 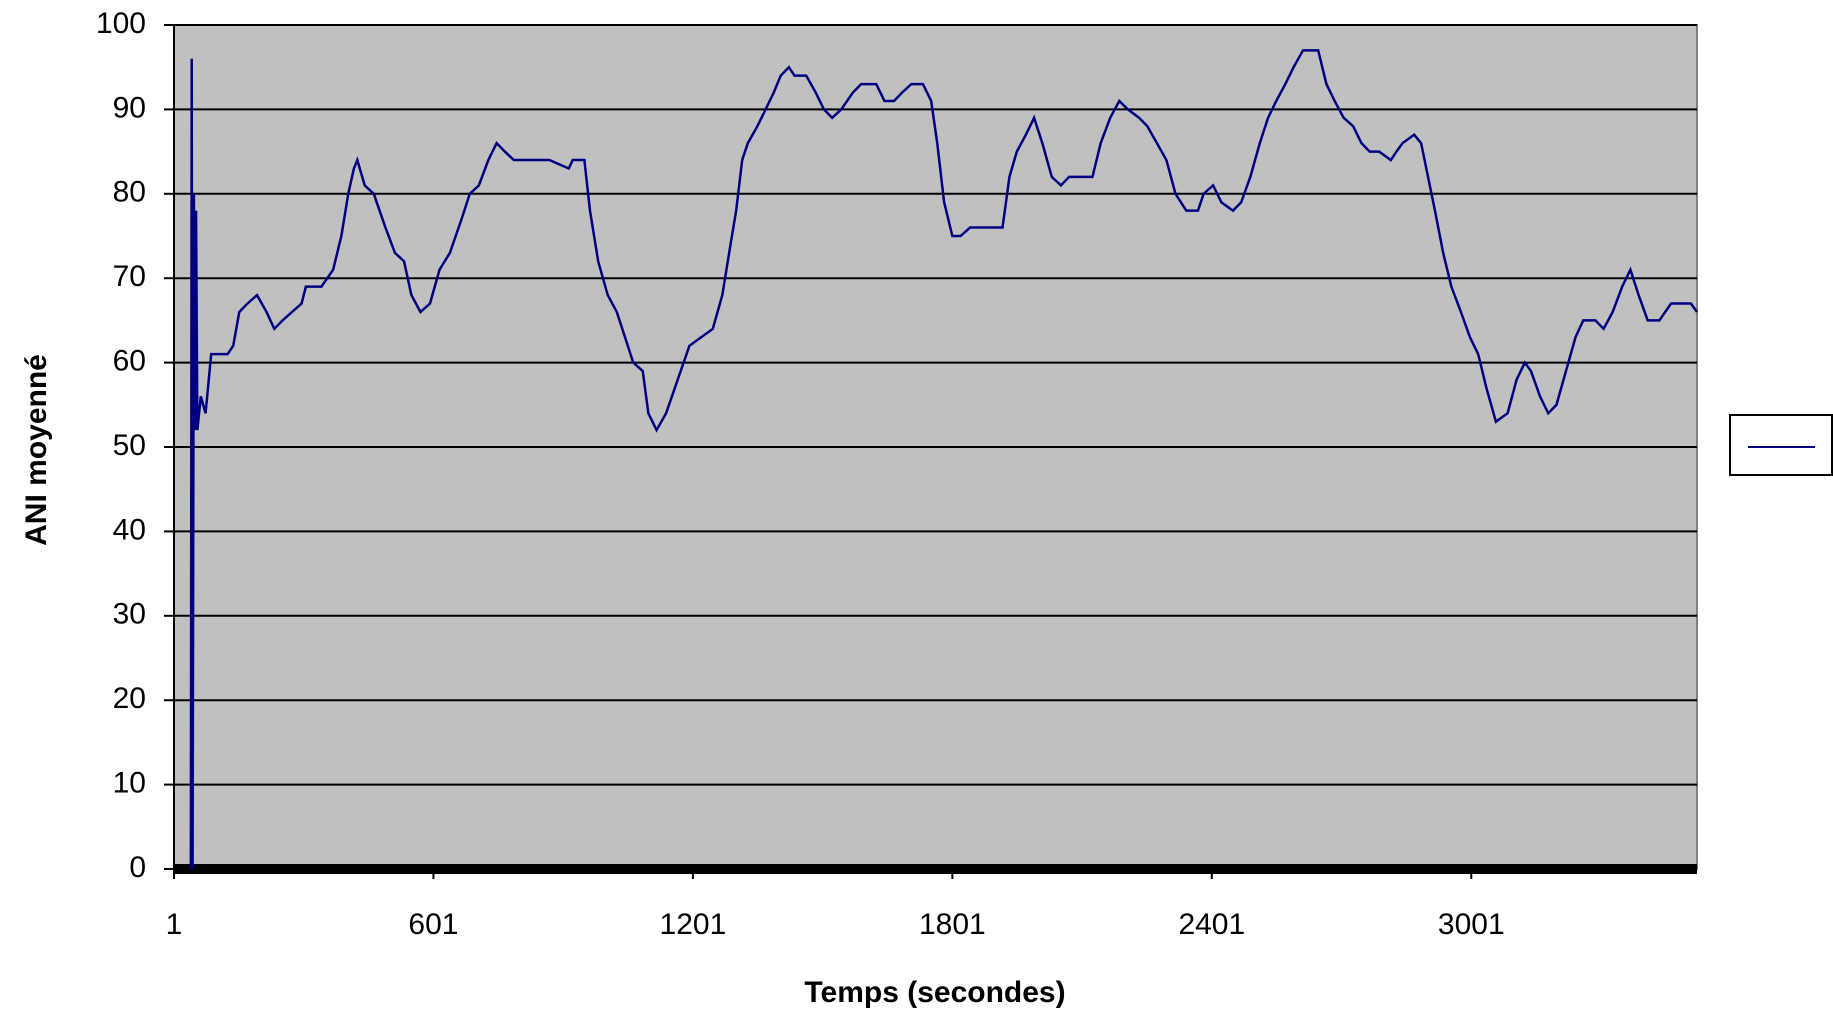 What do you see at coordinates (129, 698) in the screenshot?
I see `y-tick-label: 20` at bounding box center [129, 698].